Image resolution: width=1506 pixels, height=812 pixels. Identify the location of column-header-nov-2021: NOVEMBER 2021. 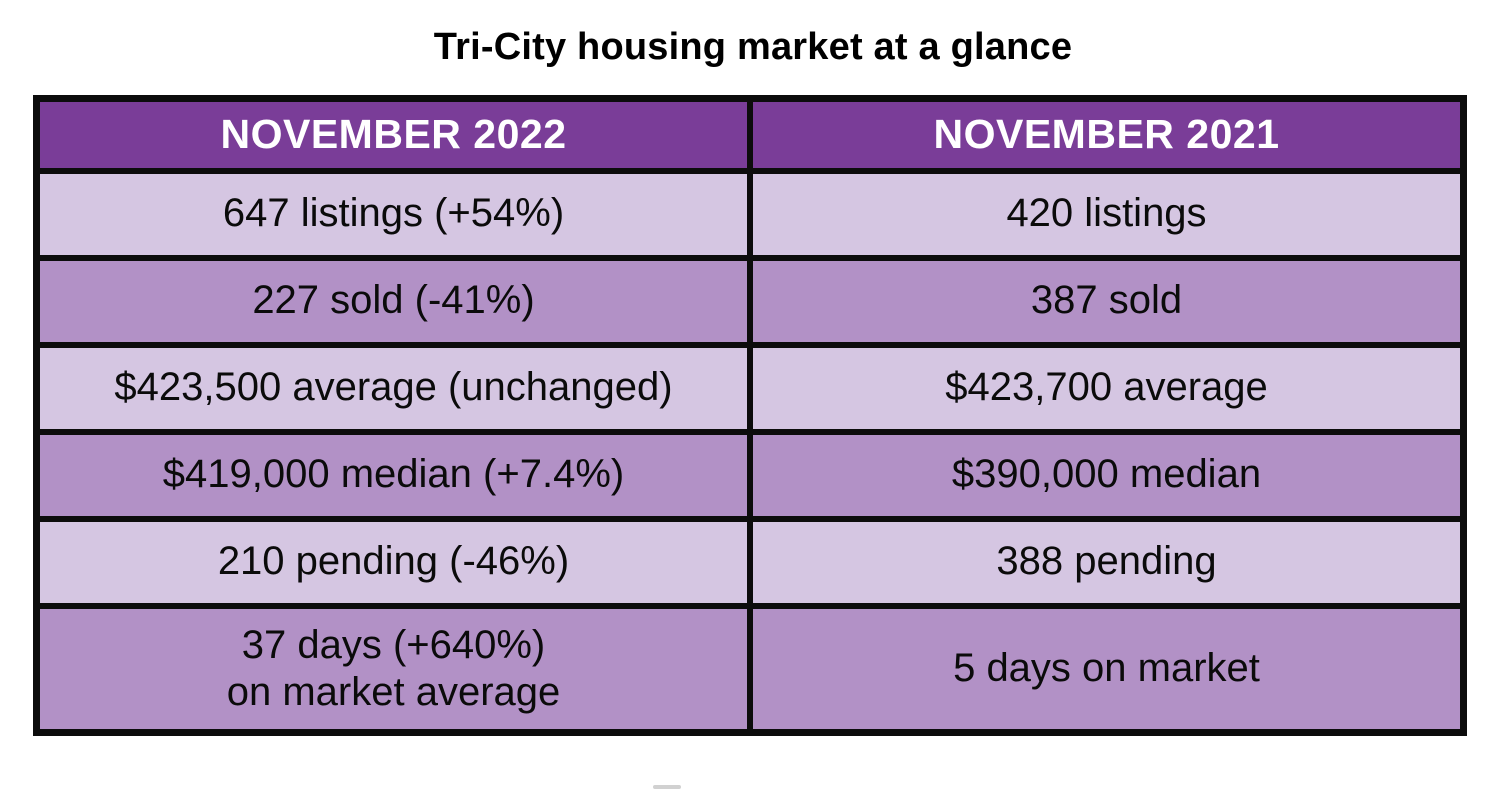
(1107, 134).